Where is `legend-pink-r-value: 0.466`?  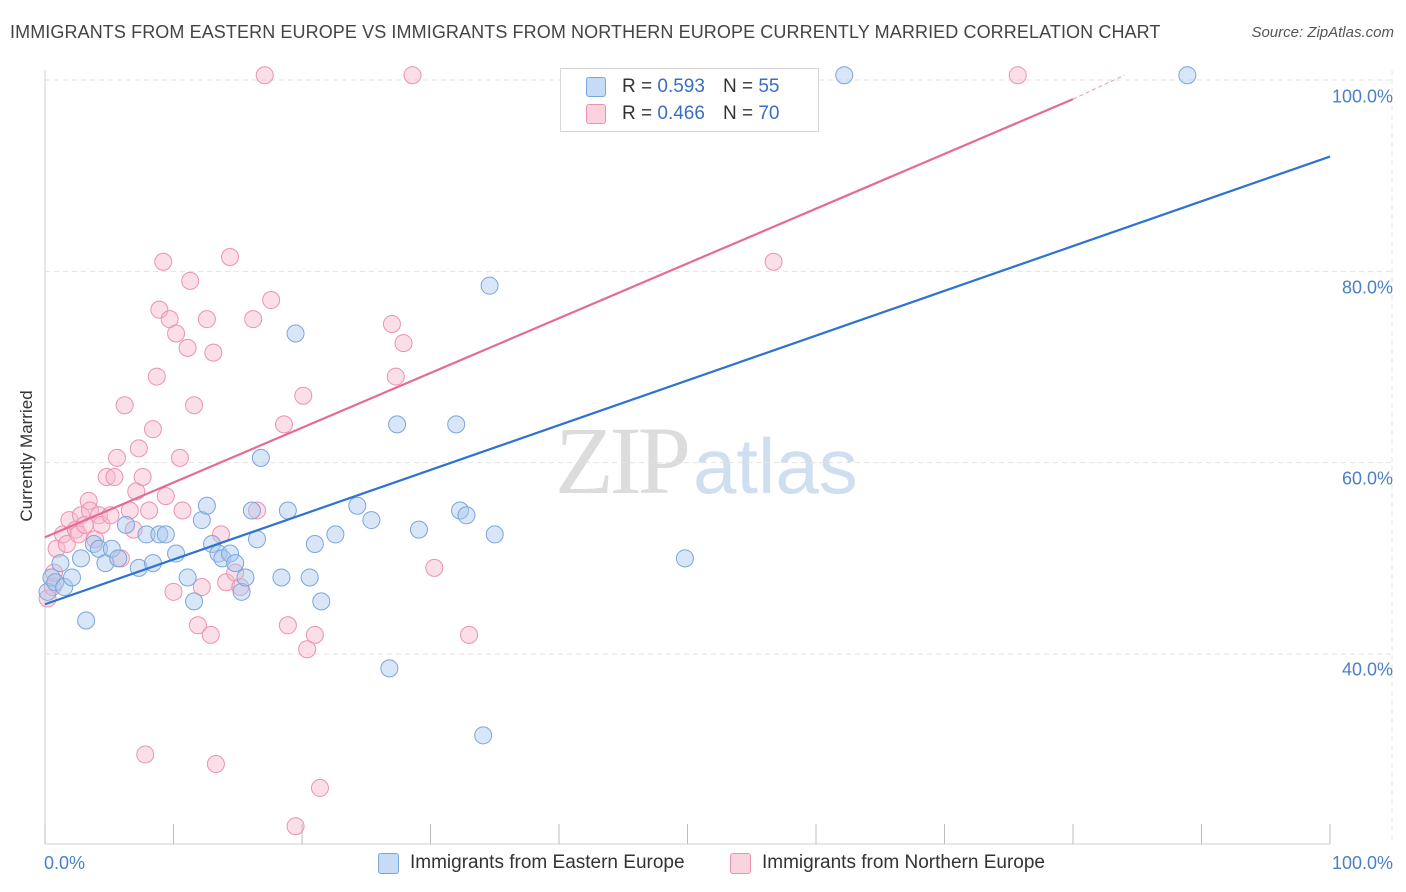 legend-pink-r-value: 0.466 is located at coordinates (681, 113).